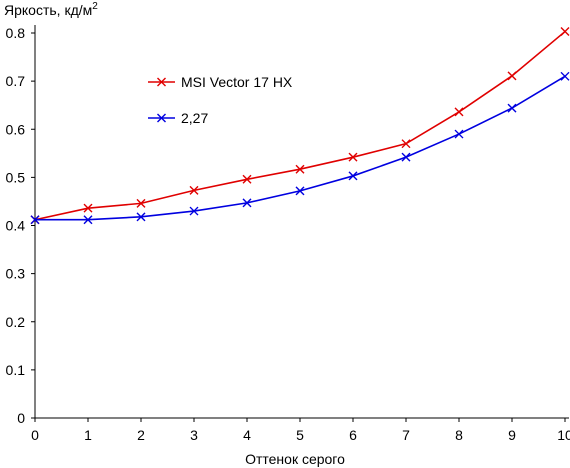 Image resolution: width=570 pixels, height=468 pixels. What do you see at coordinates (406, 435) in the screenshot?
I see `x-tick-label: 7` at bounding box center [406, 435].